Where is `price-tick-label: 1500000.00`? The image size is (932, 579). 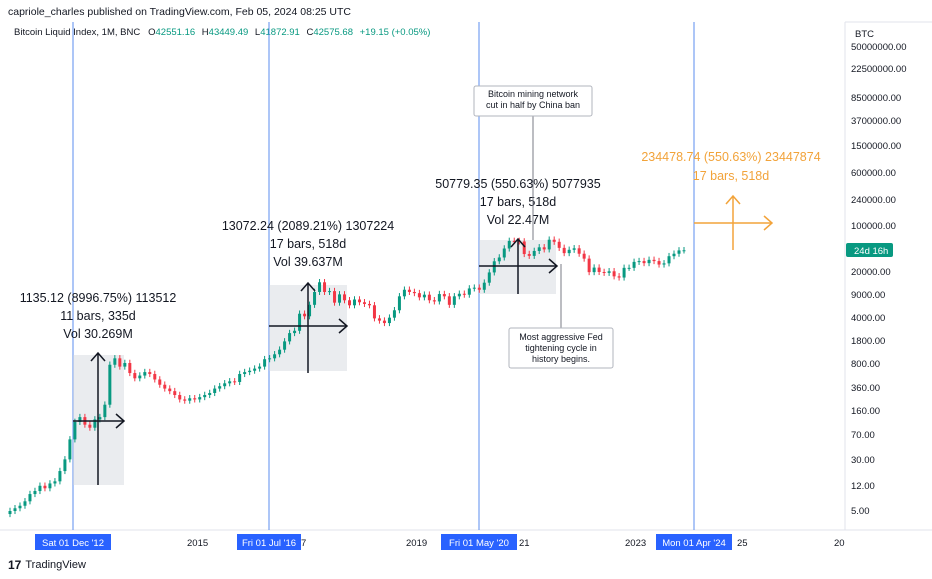
price-tick-label: 1500000.00 is located at coordinates (876, 146).